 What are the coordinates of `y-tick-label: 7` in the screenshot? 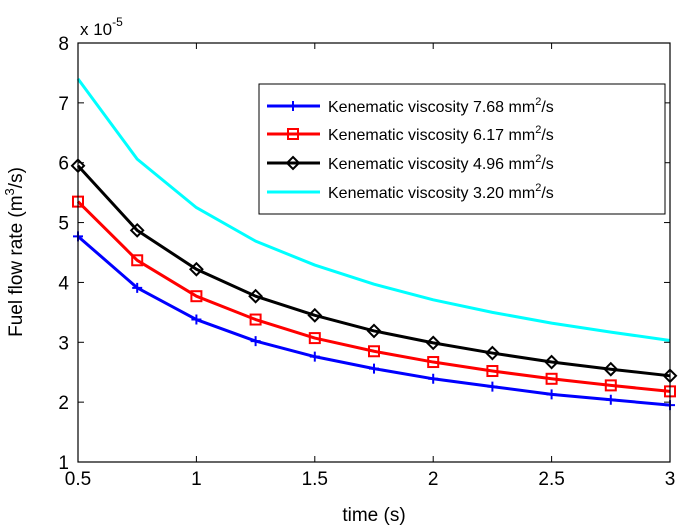 It's located at (63, 104).